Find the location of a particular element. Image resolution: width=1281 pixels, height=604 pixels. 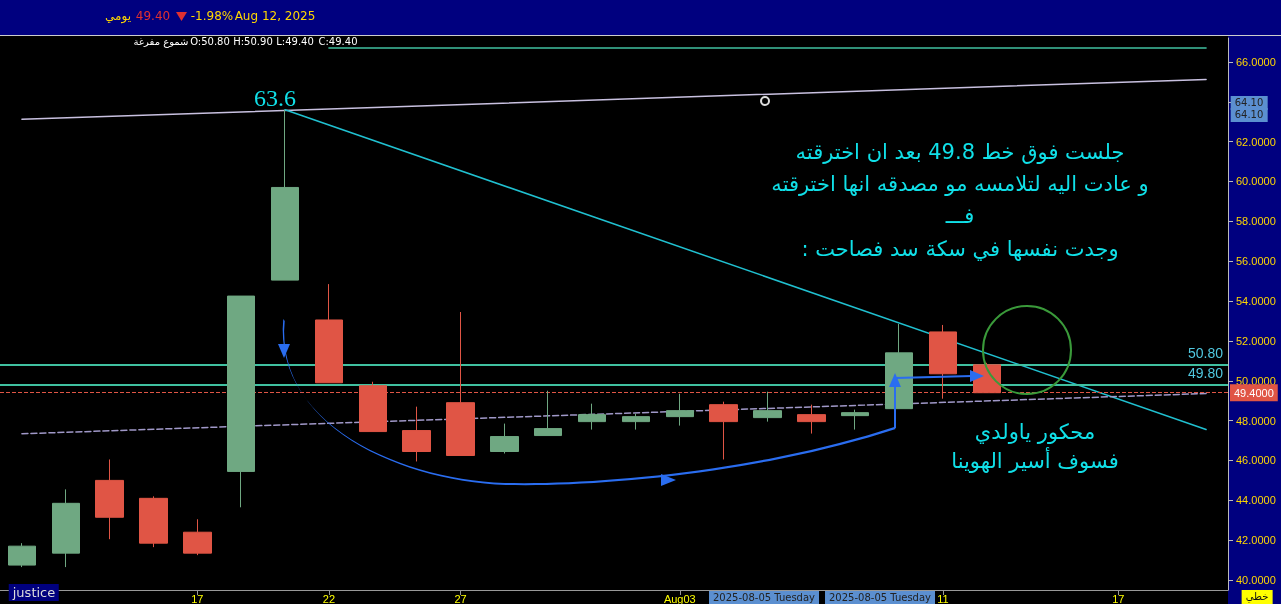

y-tick-label: 58.0000 is located at coordinates (1256, 221).